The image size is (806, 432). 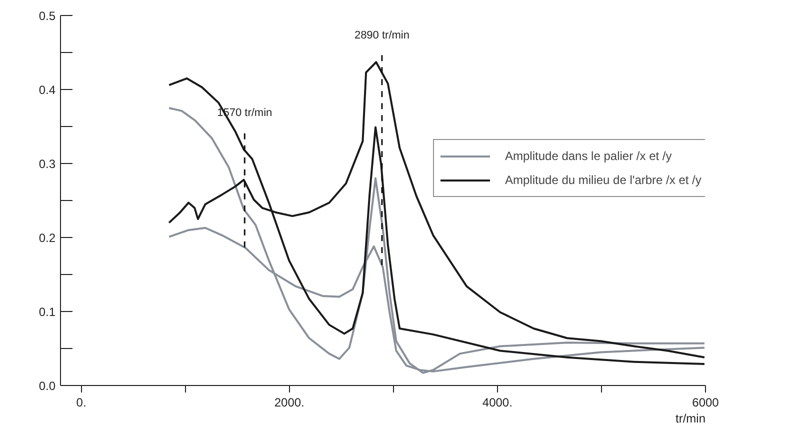 I want to click on y-tick-label: 0.3, so click(x=47, y=164).